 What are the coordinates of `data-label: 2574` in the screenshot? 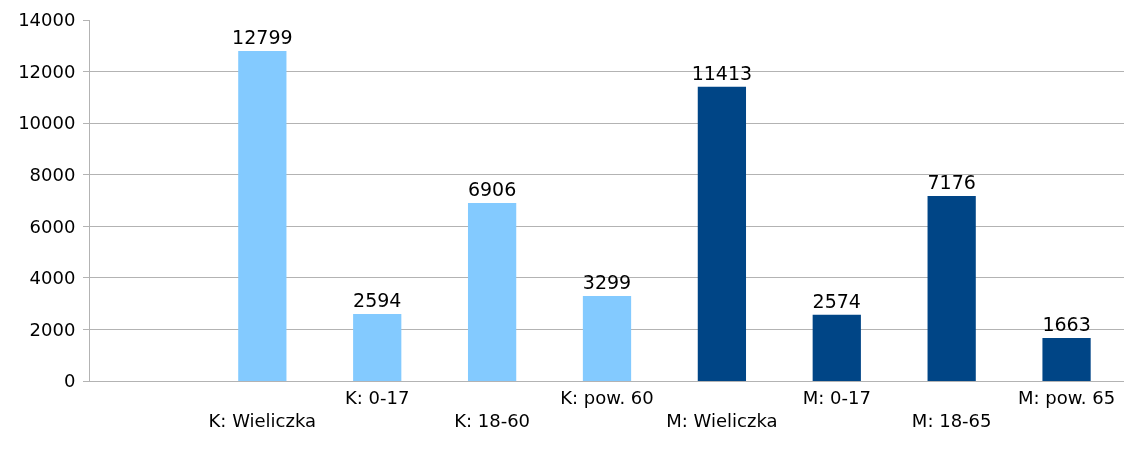 It's located at (836, 300).